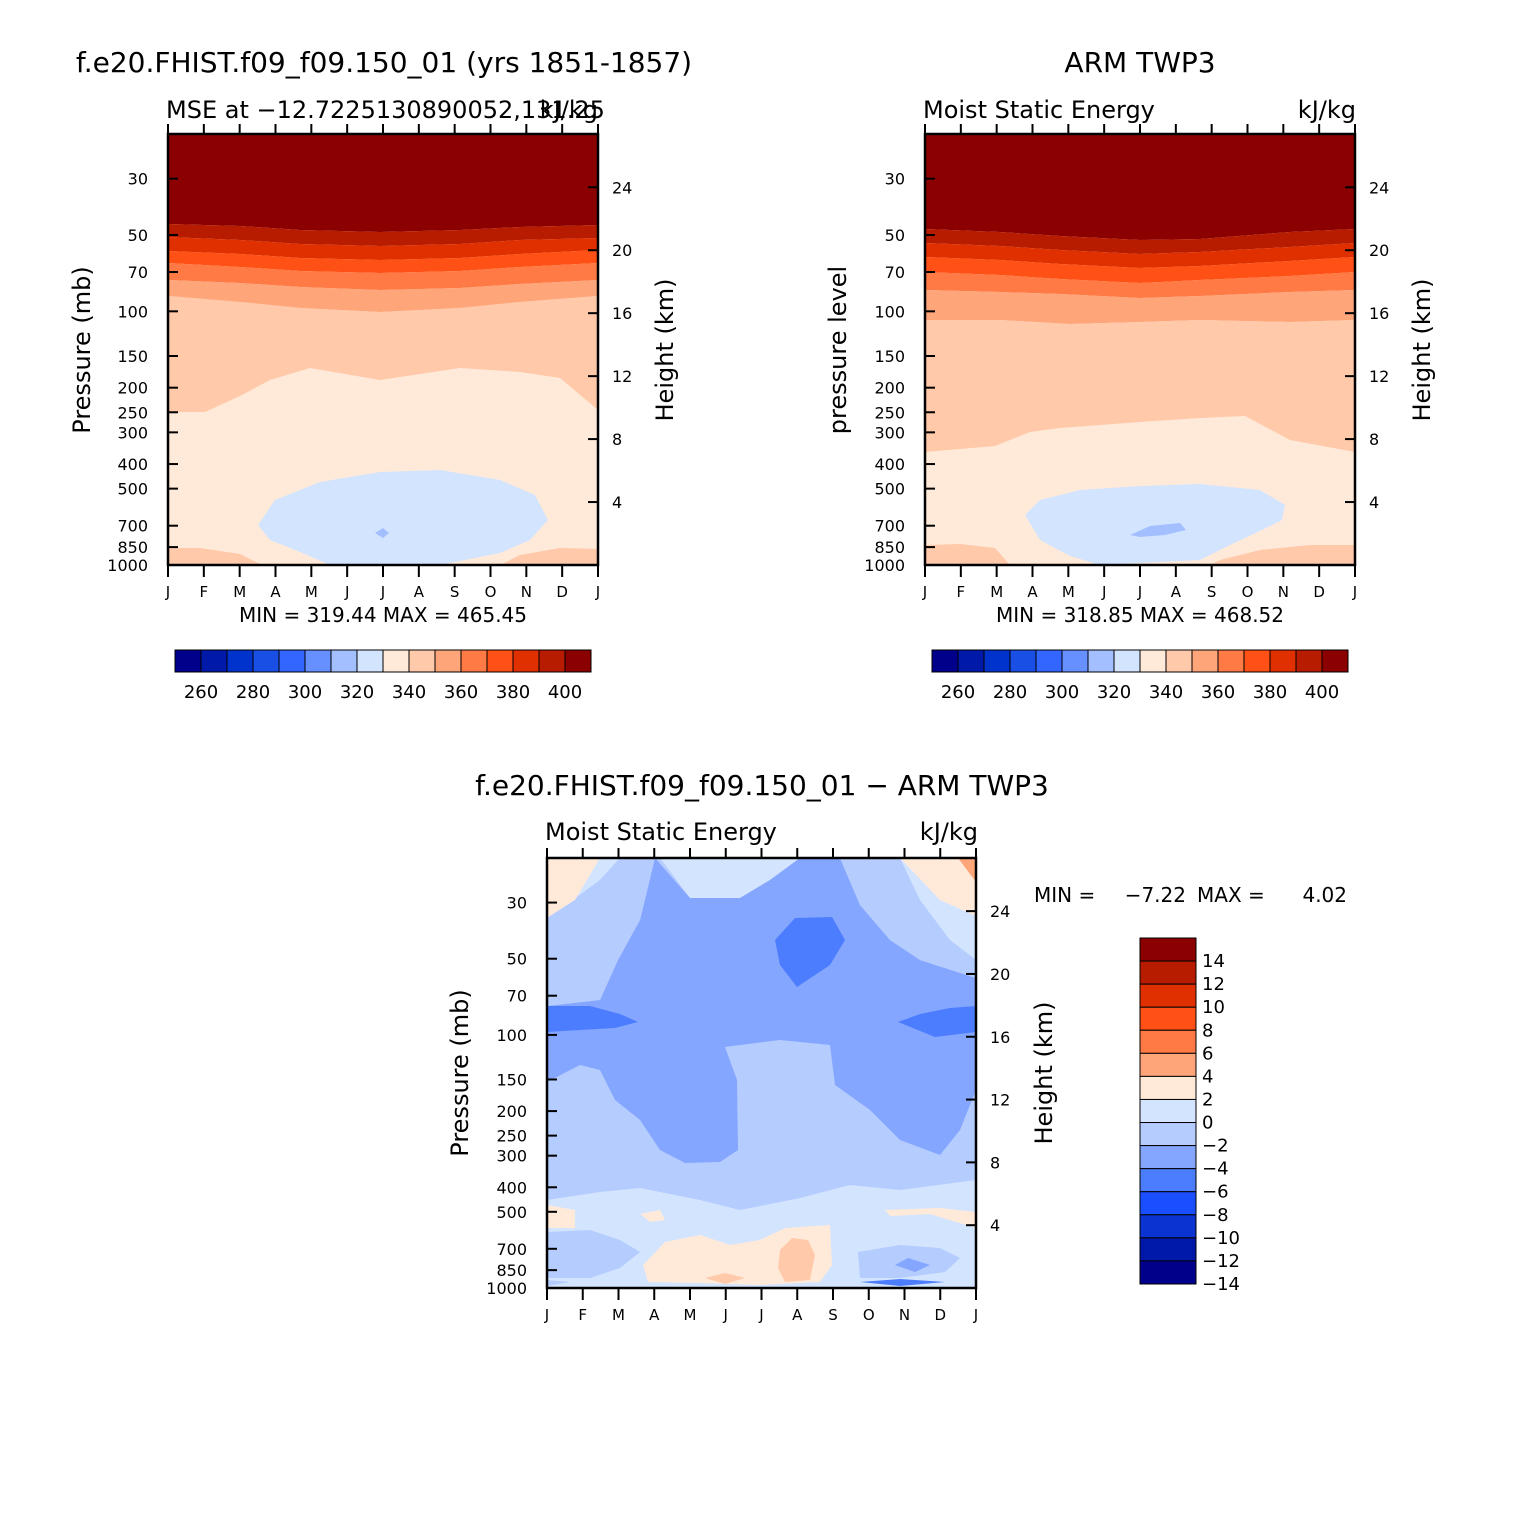  What do you see at coordinates (1140, 676) in the screenshot?
I see `panel2-colorbar: 260 280 300 320 340 360 380 400` at bounding box center [1140, 676].